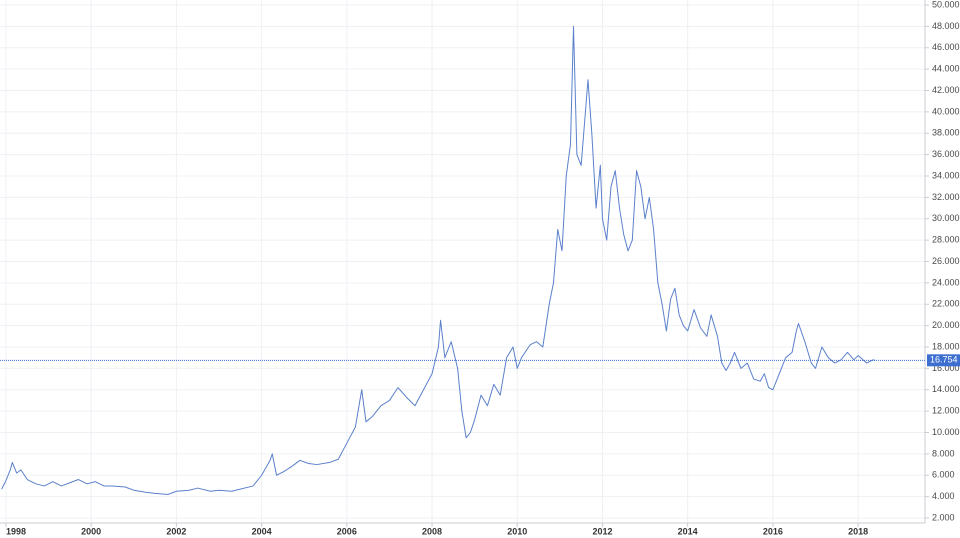 Image resolution: width=960 pixels, height=538 pixels. Describe the element at coordinates (946, 175) in the screenshot. I see `y-tick-label: 34.000` at that location.